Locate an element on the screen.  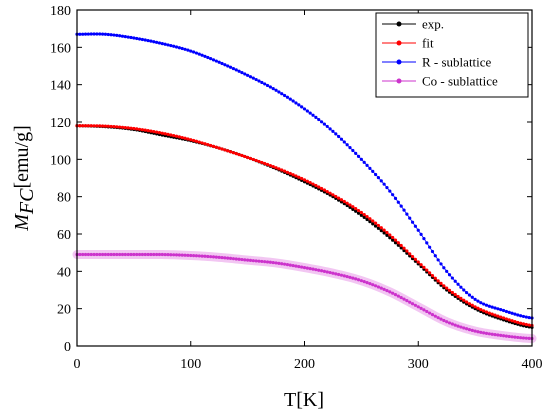
y-tick-label: 120 is located at coordinates (60, 123).